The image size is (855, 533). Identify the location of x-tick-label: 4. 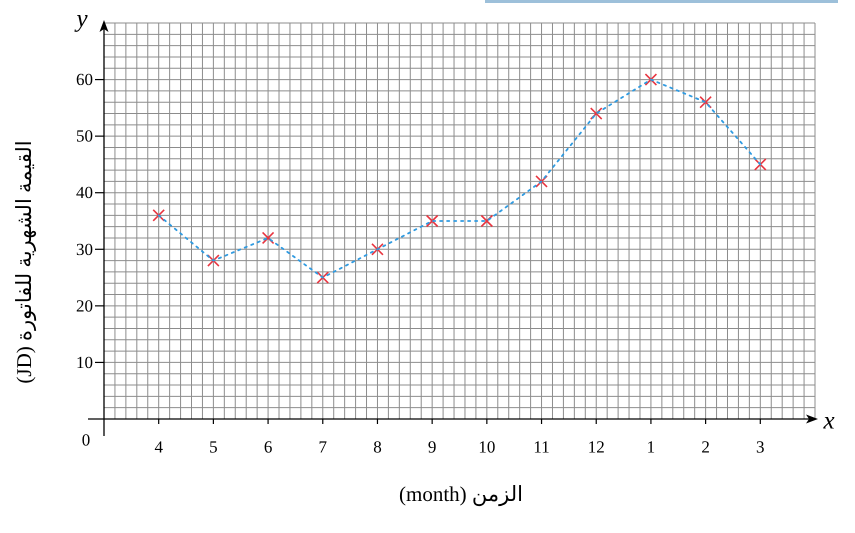
(159, 447).